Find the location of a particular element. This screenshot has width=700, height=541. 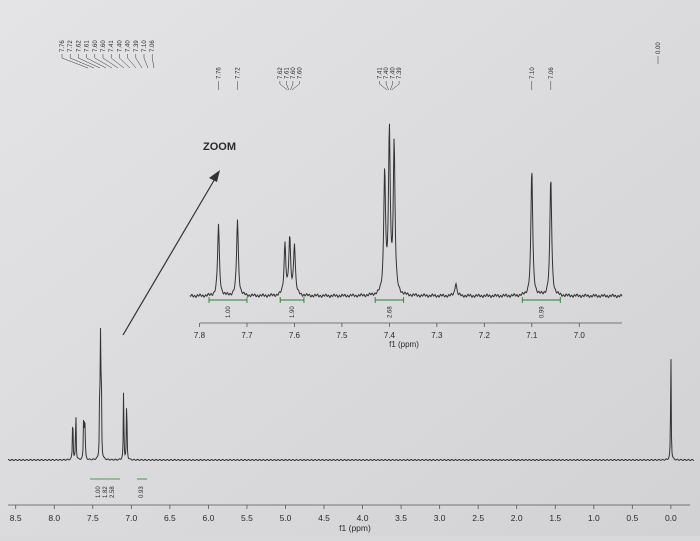

zoom-annotation: ZOOM is located at coordinates (219, 147).